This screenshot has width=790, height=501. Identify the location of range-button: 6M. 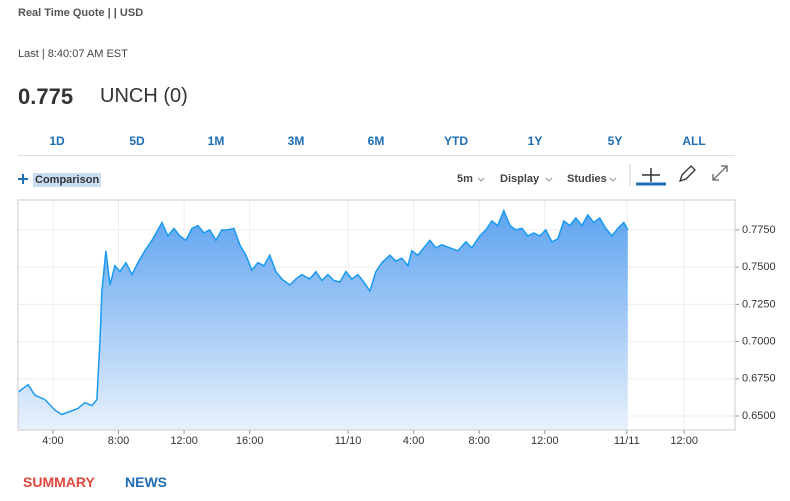
(376, 141).